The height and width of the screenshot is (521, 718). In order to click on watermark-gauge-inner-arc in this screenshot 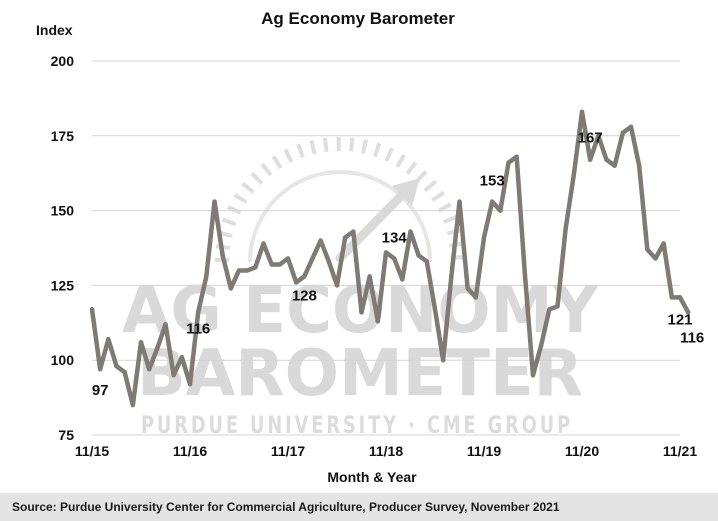, I will do `click(340, 216)`.